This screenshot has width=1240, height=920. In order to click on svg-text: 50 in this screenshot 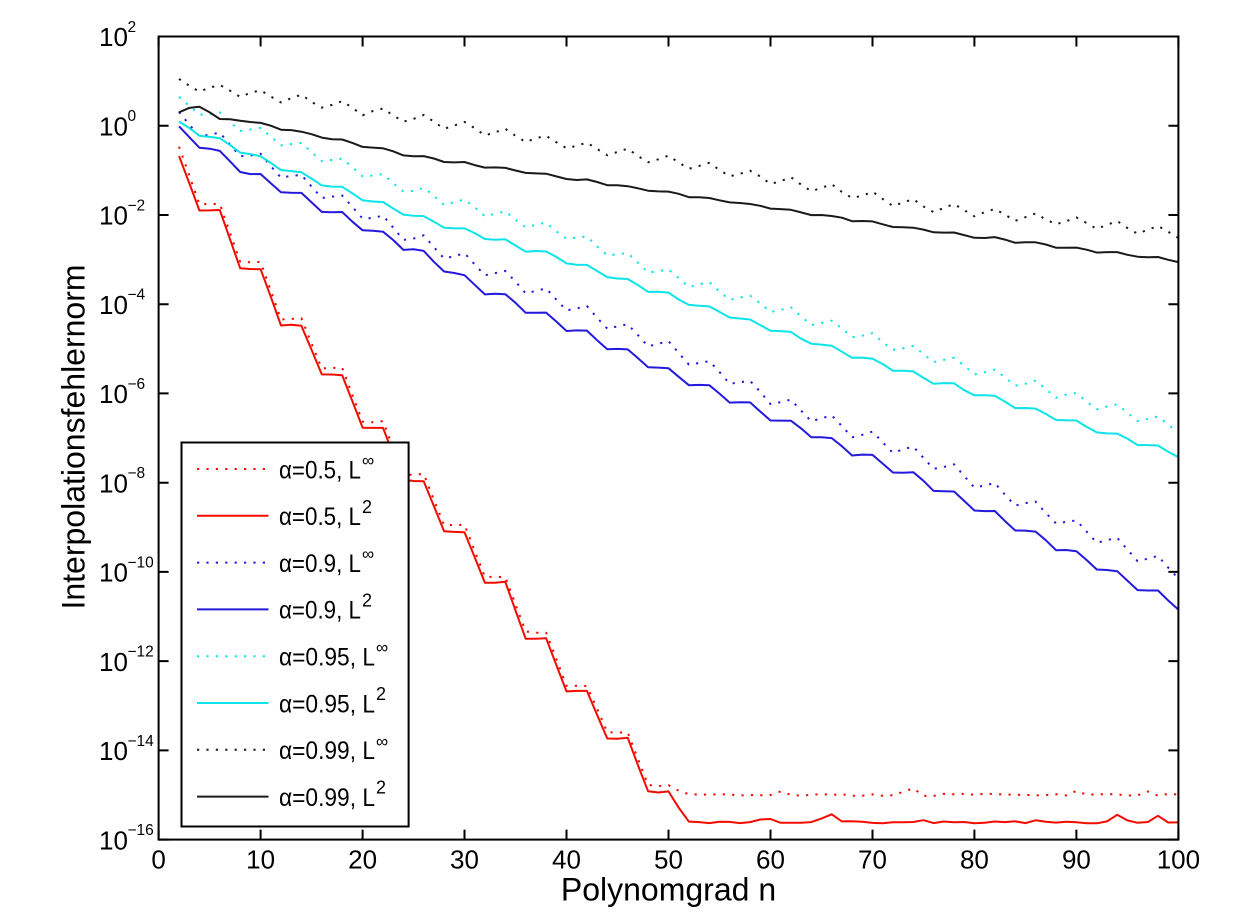, I will do `click(668, 860)`.